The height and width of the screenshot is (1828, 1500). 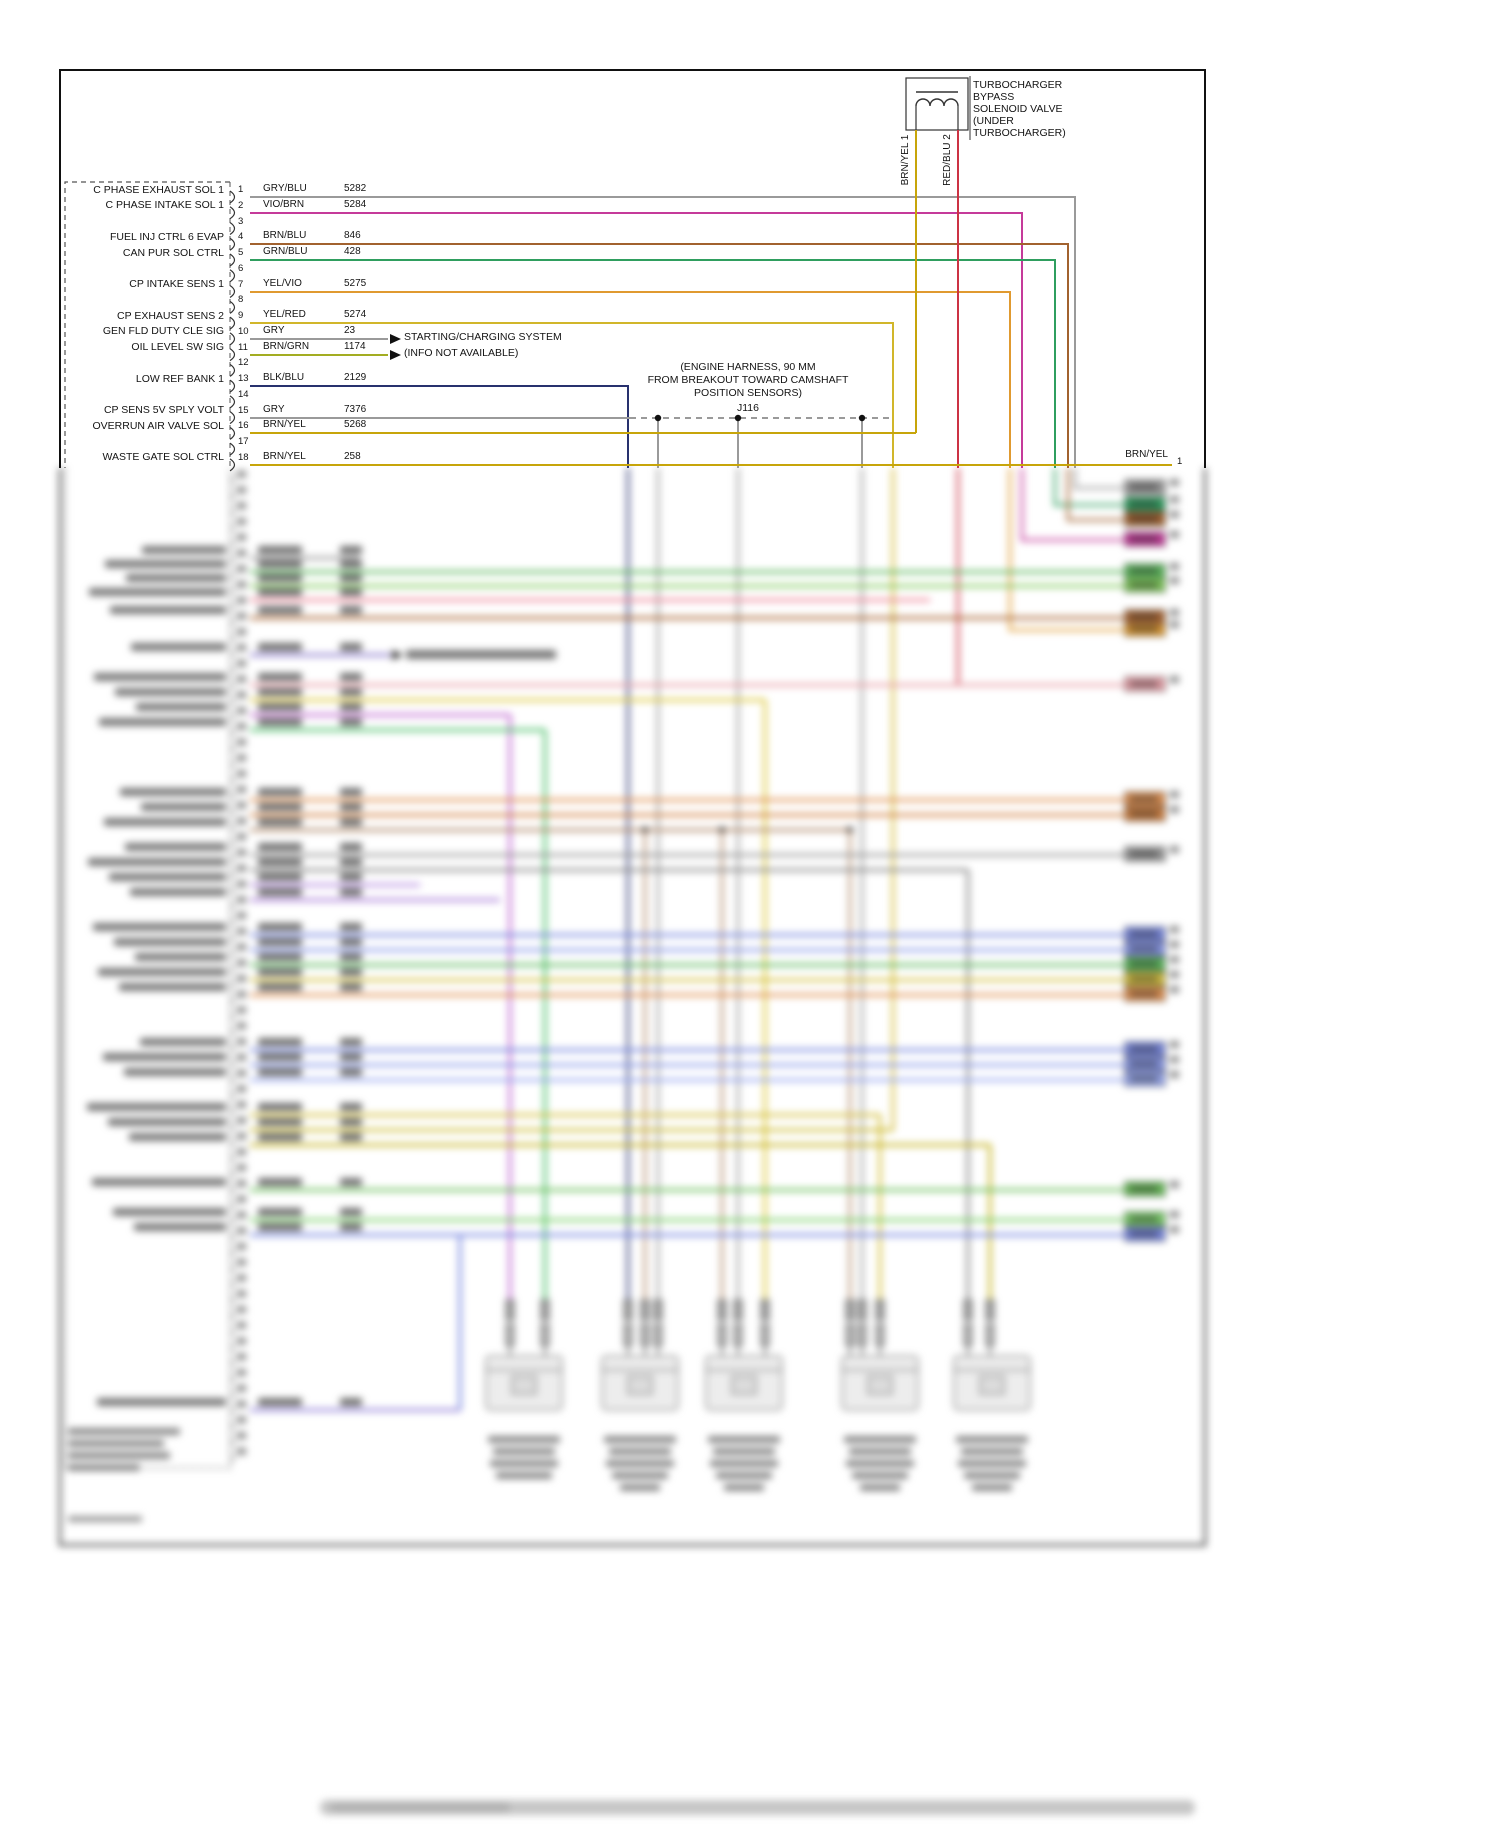 What do you see at coordinates (355, 409) in the screenshot?
I see `circuit-number: 7376` at bounding box center [355, 409].